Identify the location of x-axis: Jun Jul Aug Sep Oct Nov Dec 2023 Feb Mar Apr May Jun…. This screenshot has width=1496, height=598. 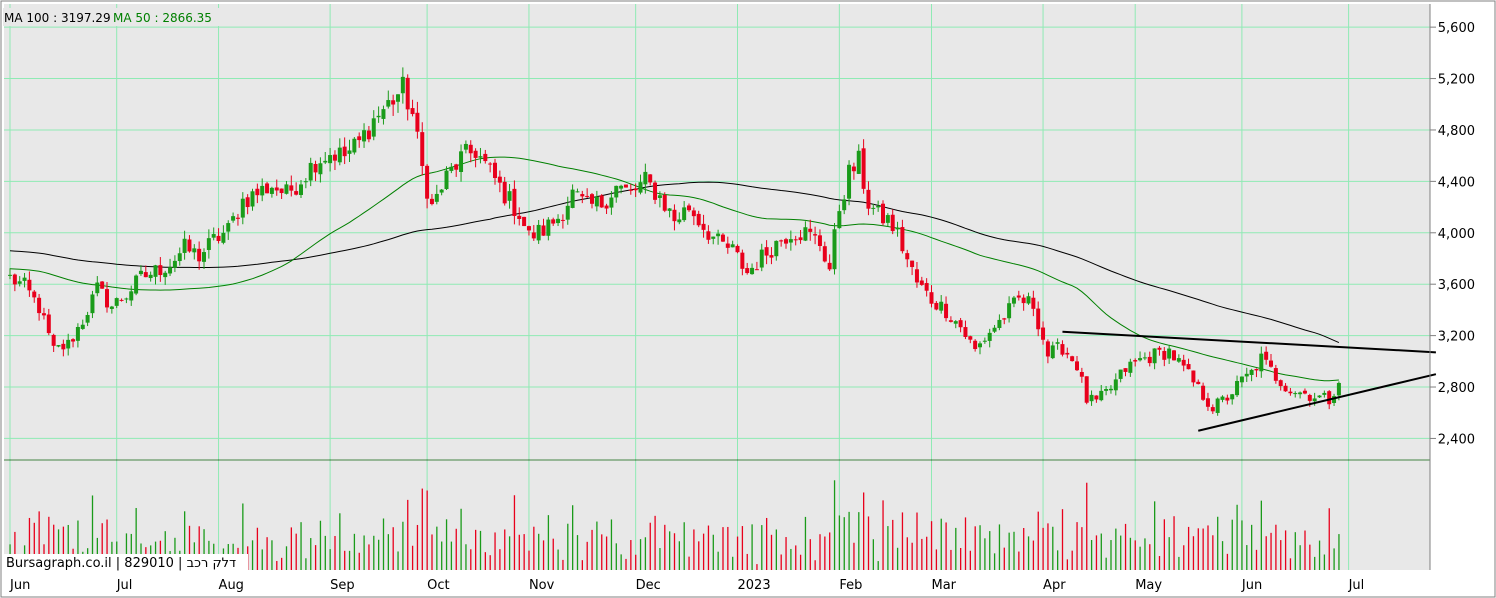
(686, 585).